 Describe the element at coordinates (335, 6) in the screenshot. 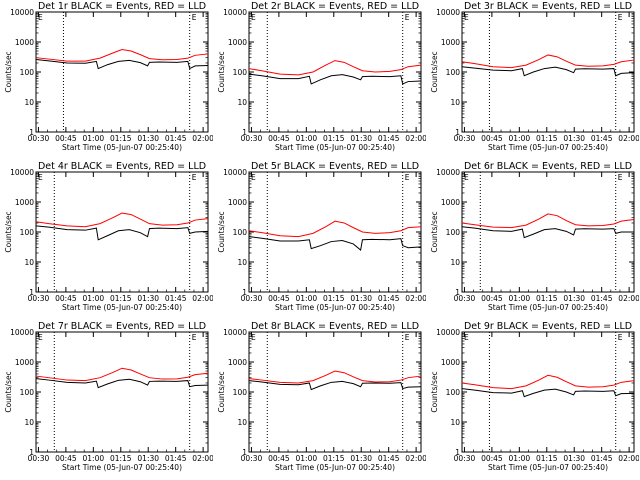

I see `panel-title: Det 2r BLACK = Events, RED = LLD` at that location.